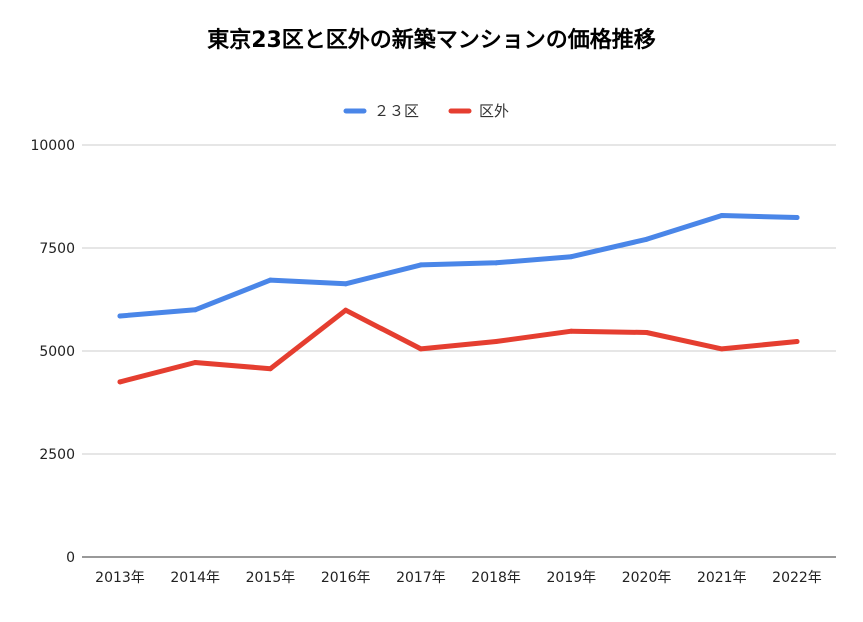 The width and height of the screenshot is (863, 622). What do you see at coordinates (396, 111) in the screenshot?
I see `legend-label: ２３区` at bounding box center [396, 111].